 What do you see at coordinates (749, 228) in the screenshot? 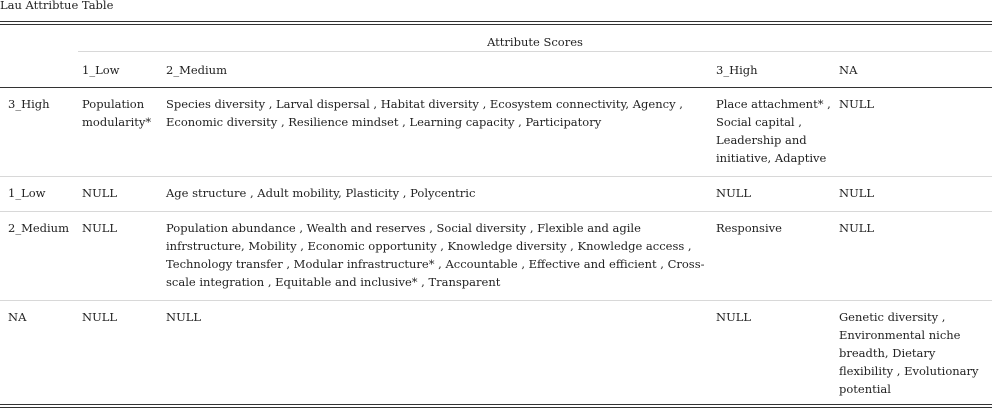
I see `cell-high: Responsive` at bounding box center [749, 228].